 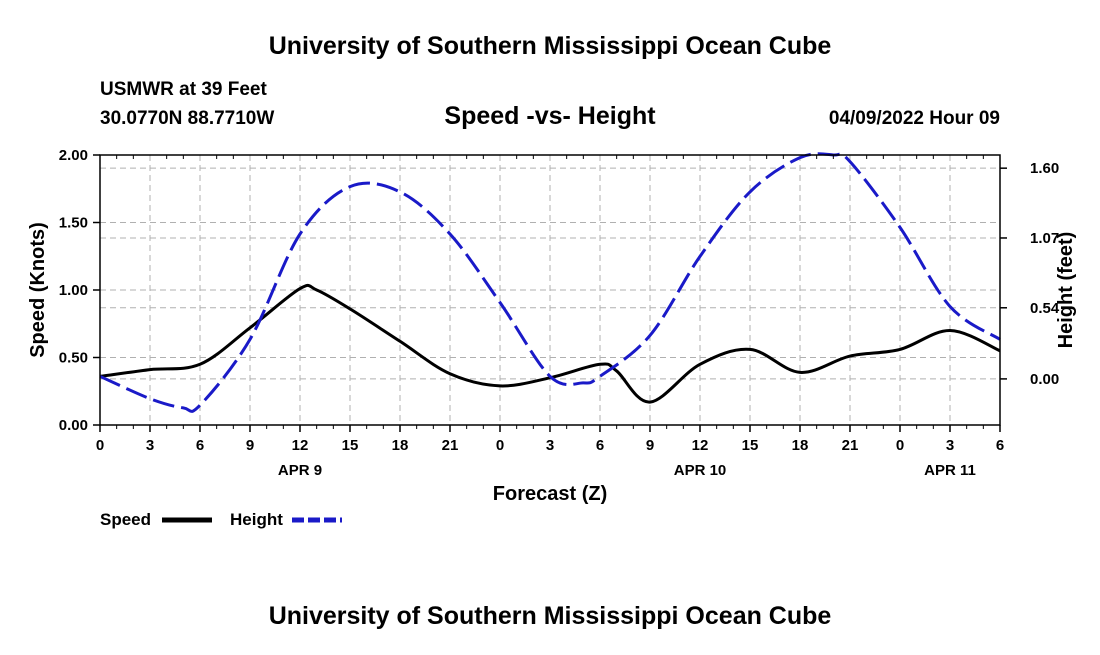 I want to click on y2-tick-label: 1.60, so click(x=1044, y=168).